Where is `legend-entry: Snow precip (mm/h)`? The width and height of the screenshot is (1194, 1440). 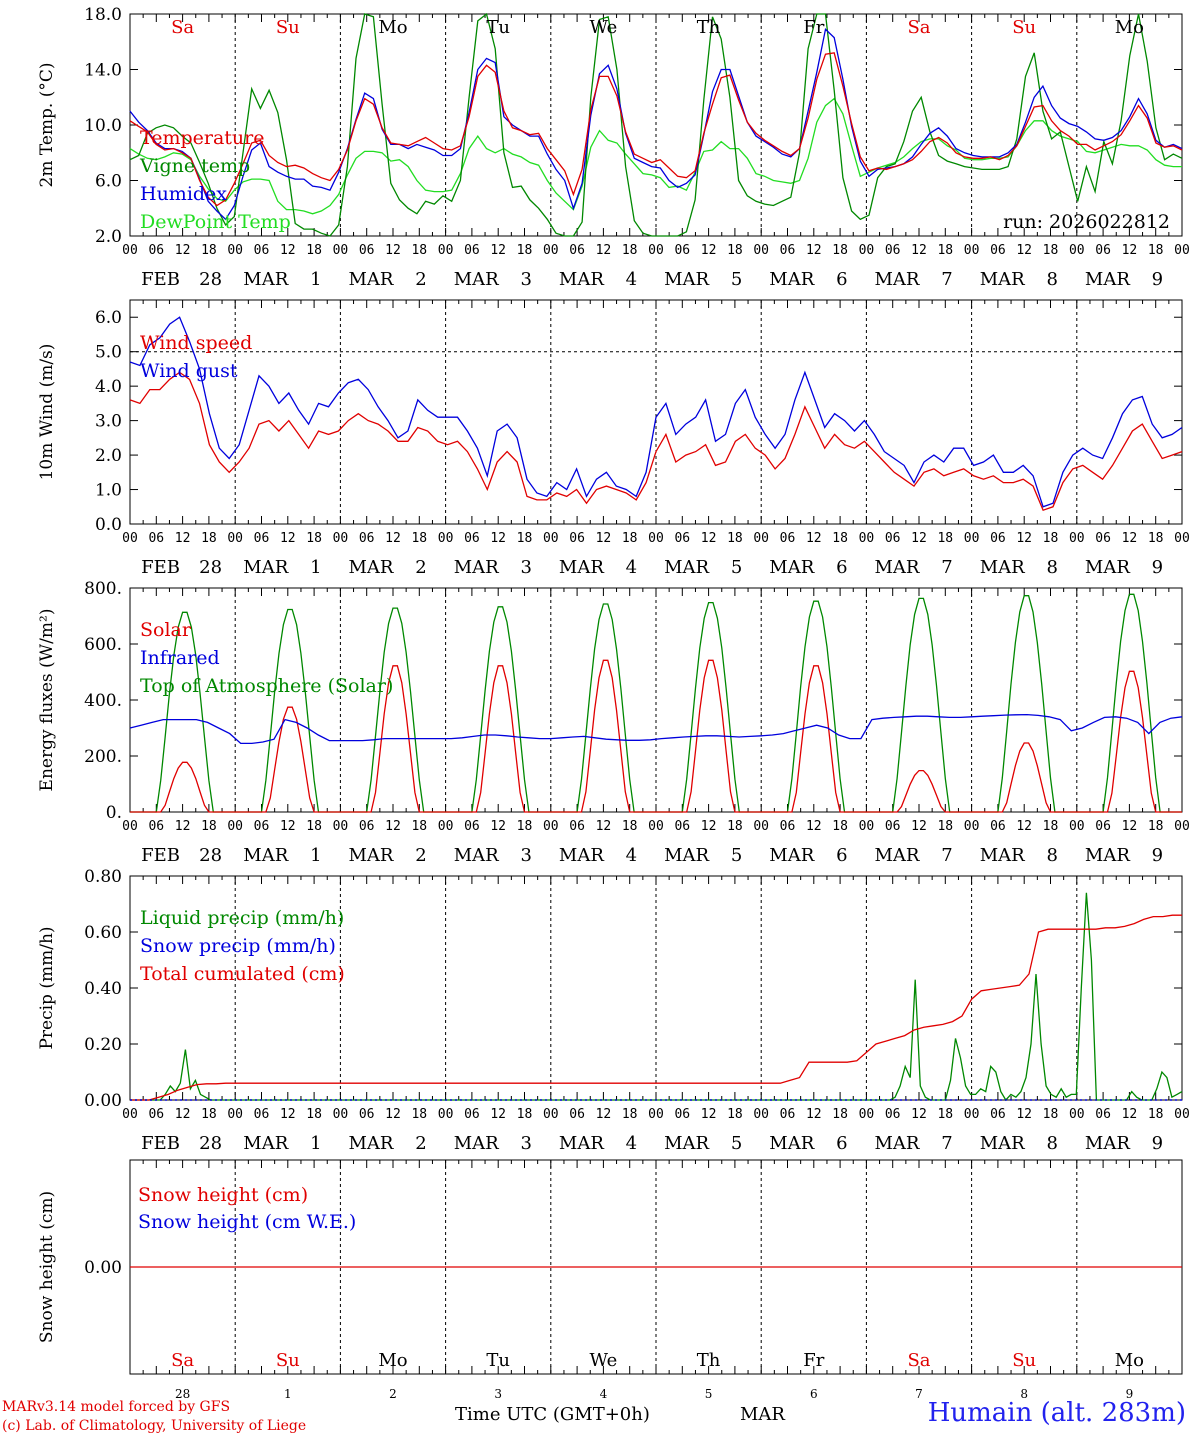
legend-entry: Snow precip (mm/h) is located at coordinates (238, 946).